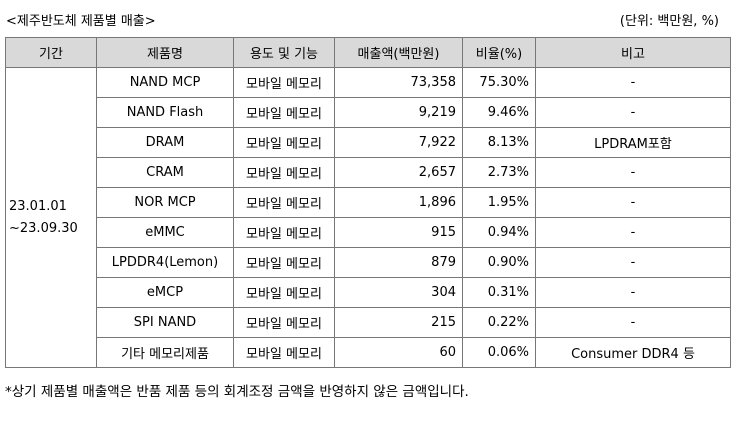 The image size is (753, 429). I want to click on product-cell: CRAM, so click(165, 172).